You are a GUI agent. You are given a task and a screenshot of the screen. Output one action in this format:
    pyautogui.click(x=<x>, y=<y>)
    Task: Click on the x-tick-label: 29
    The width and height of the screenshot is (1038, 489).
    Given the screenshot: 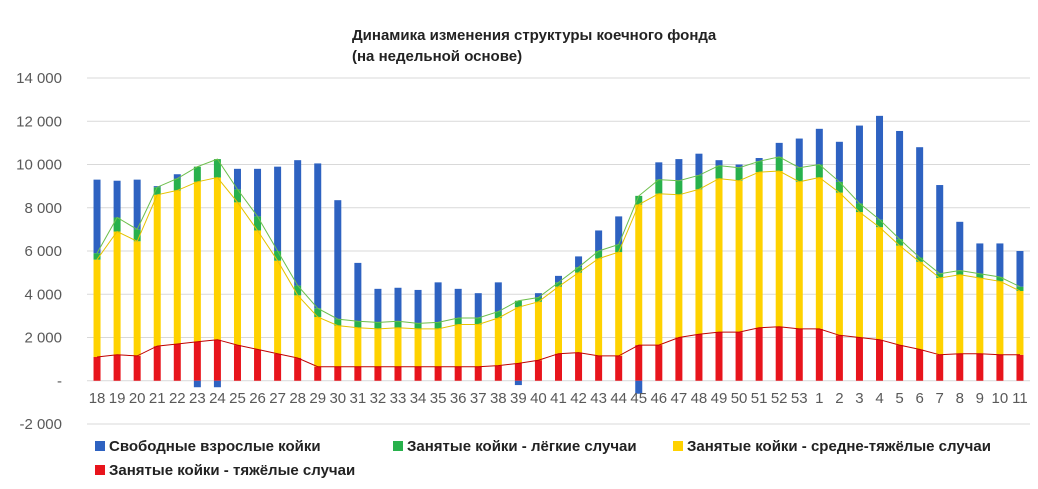 What is the action you would take?
    pyautogui.click(x=317, y=398)
    